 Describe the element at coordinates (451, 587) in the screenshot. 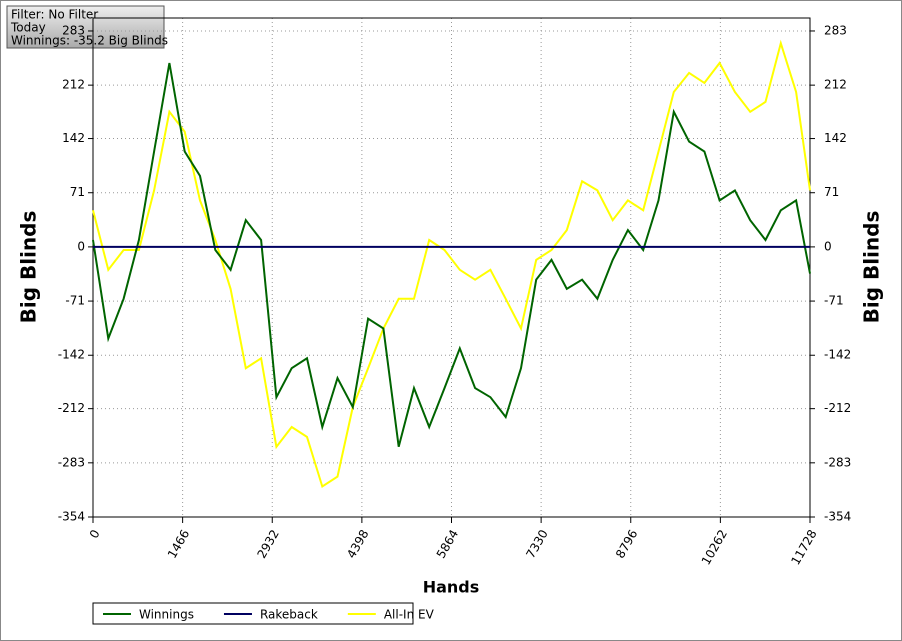

I see `x-axis-label: Hands` at that location.